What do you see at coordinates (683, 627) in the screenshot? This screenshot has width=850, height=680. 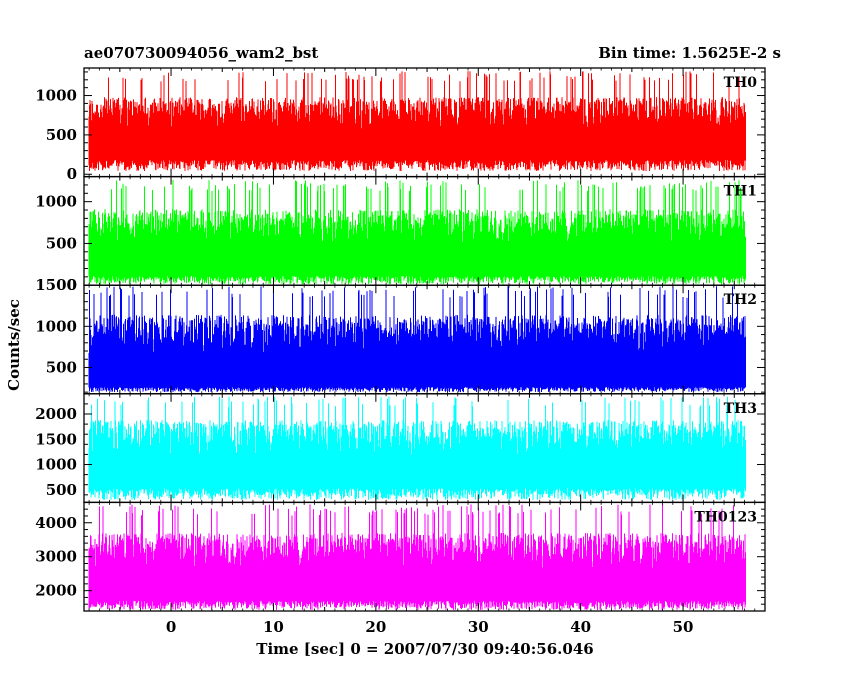 I see `x-tick-label: 50` at bounding box center [683, 627].